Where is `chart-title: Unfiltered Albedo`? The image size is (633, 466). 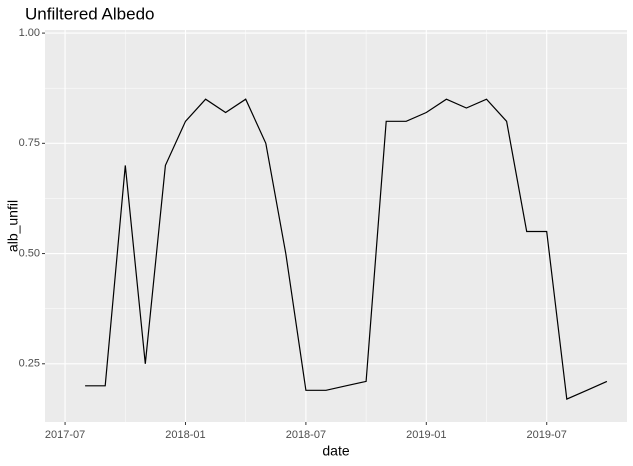
chart-title: Unfiltered Albedo is located at coordinates (89, 13).